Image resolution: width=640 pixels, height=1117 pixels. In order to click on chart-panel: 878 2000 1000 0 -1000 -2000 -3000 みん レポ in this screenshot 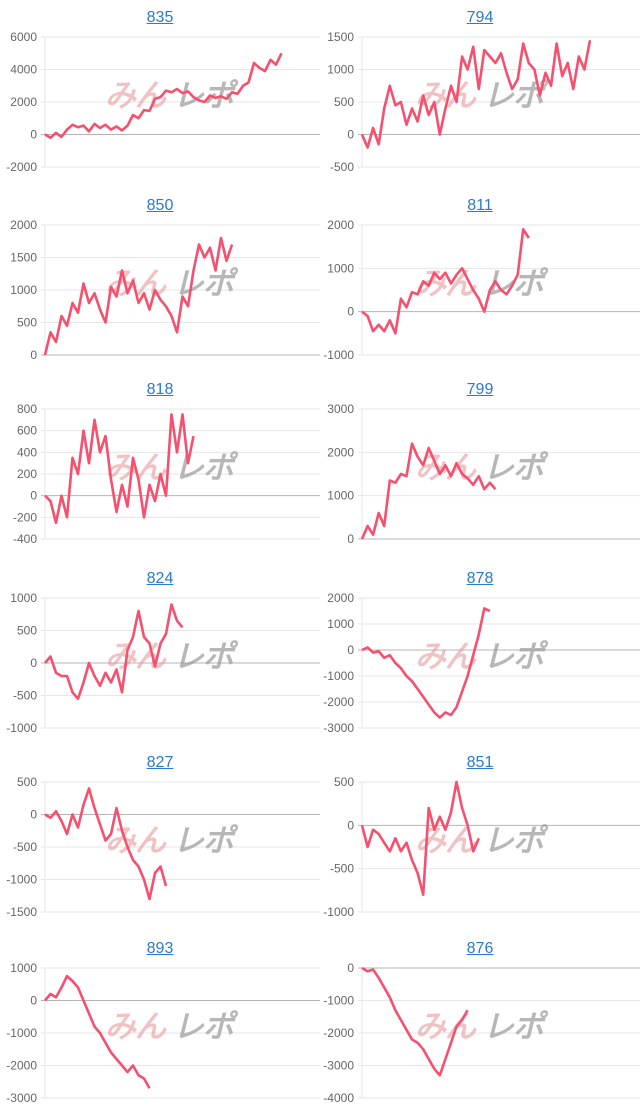, I will do `click(480, 653)`.